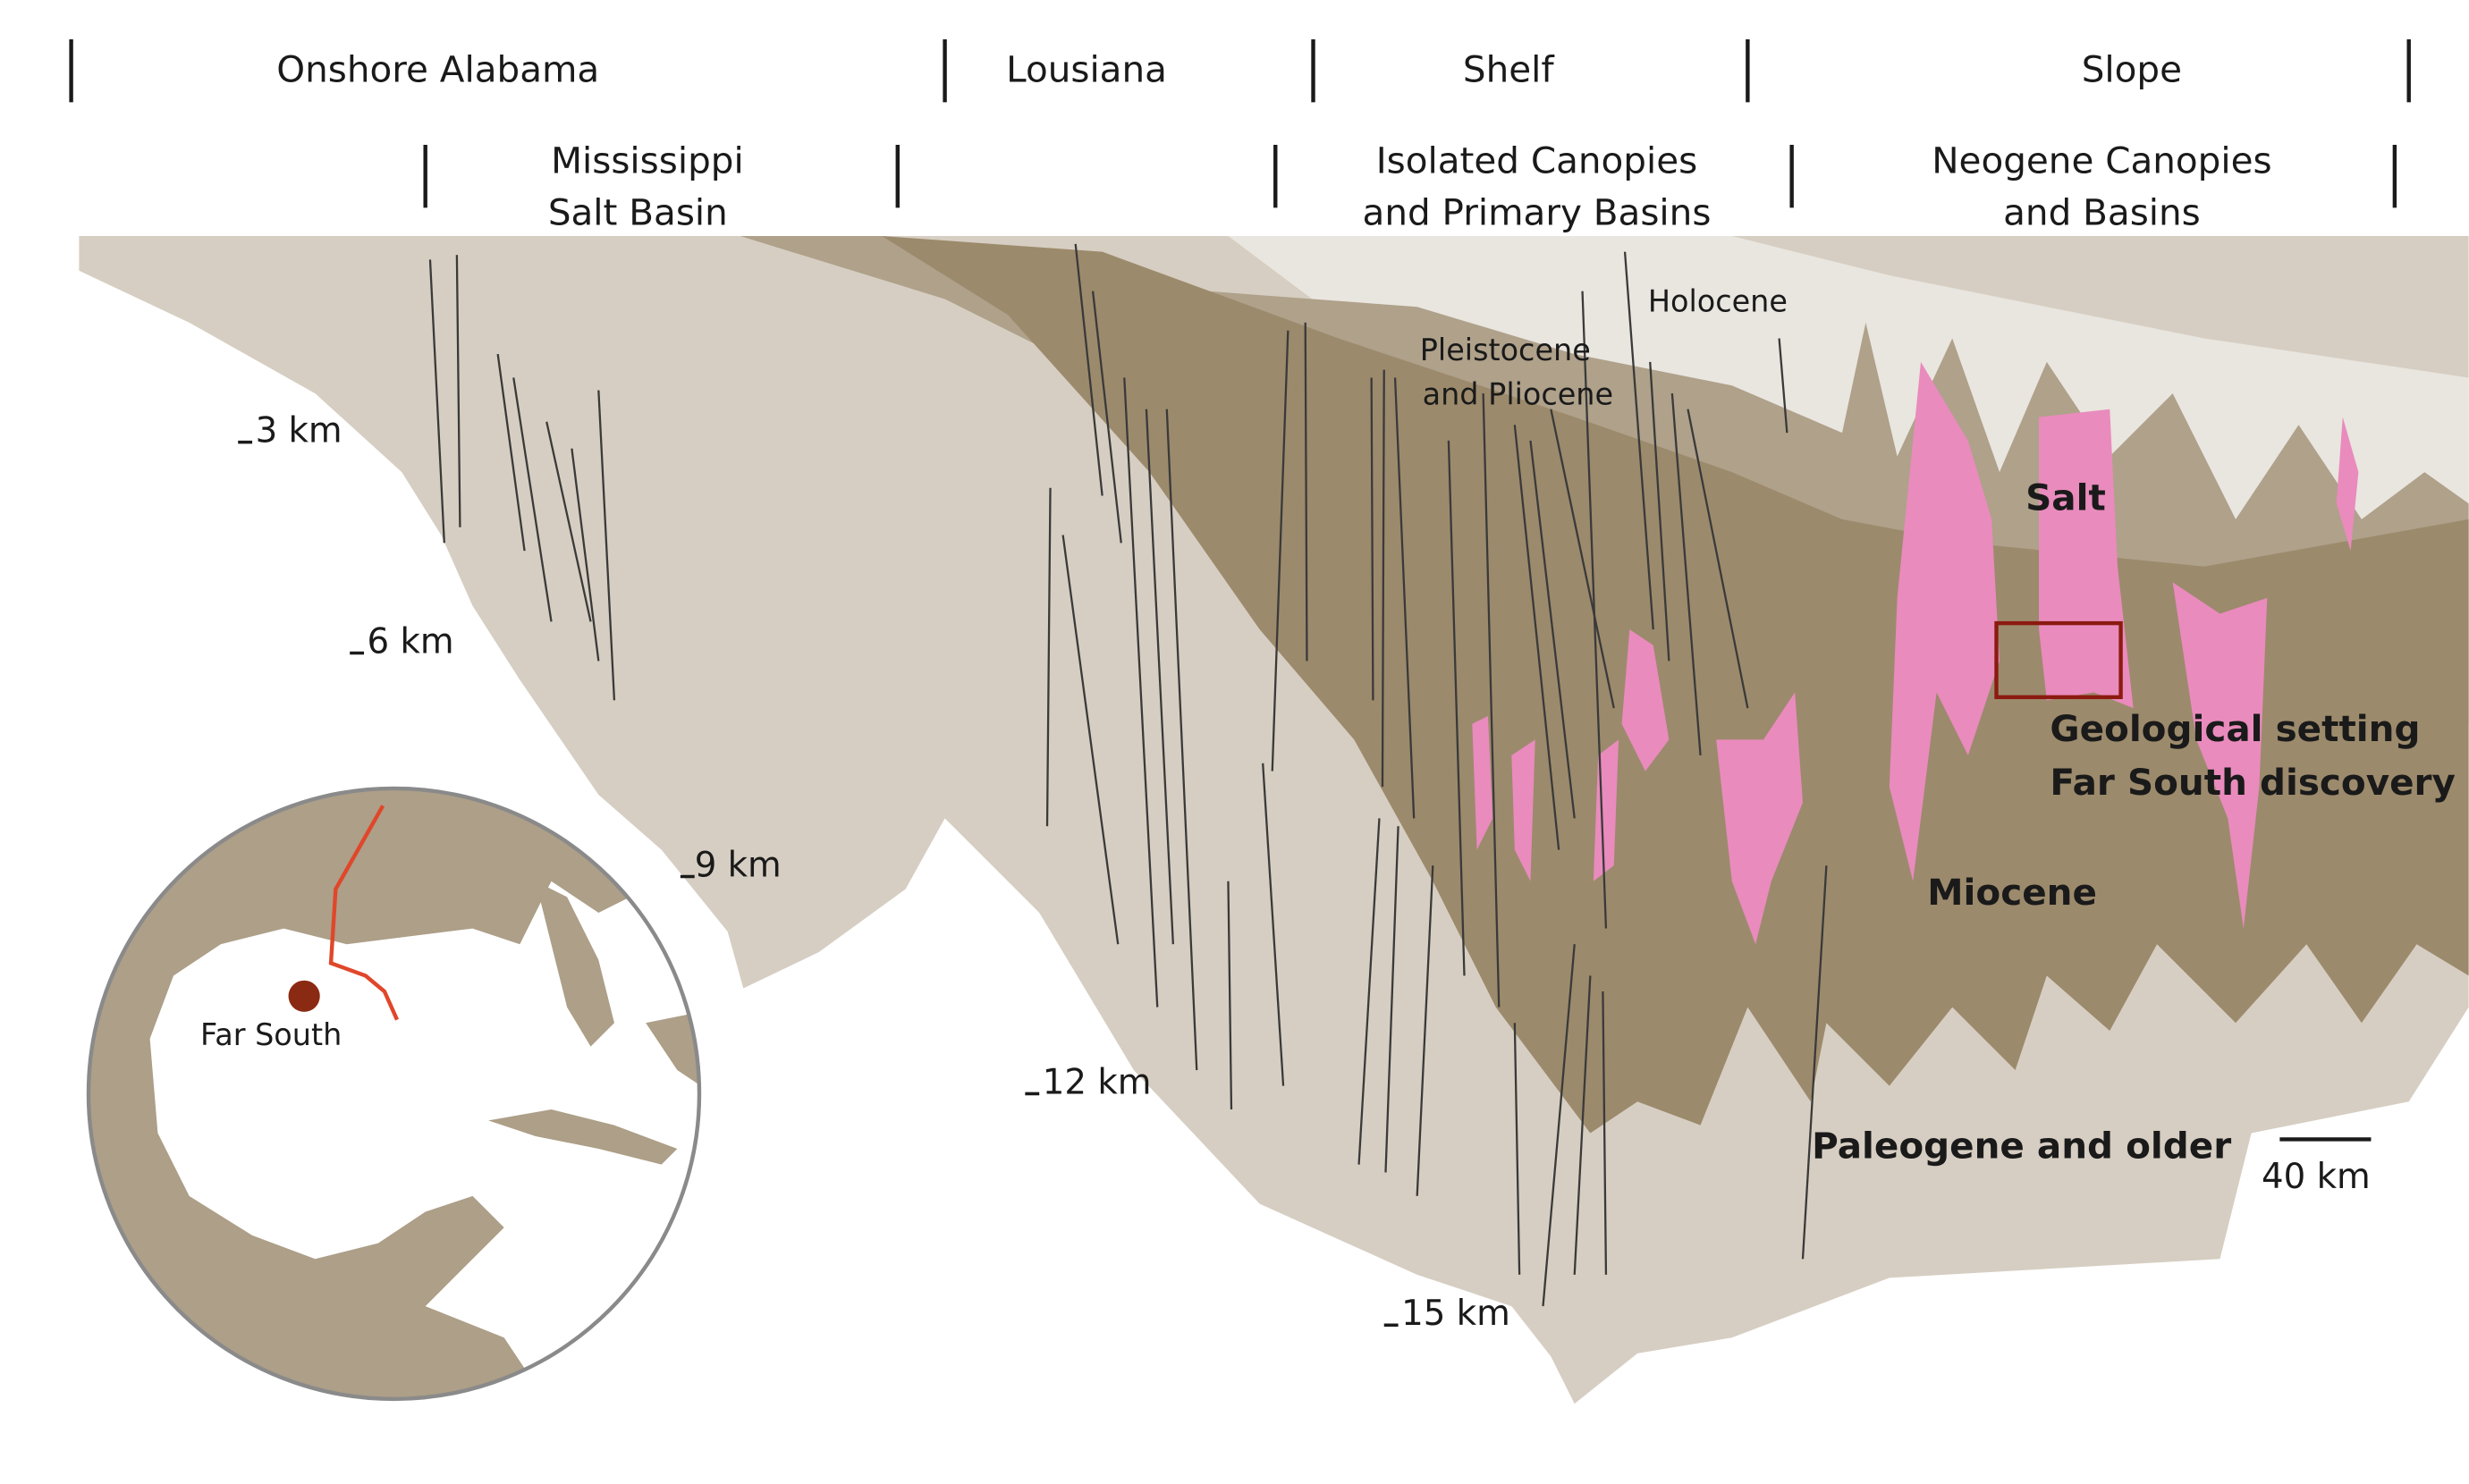  Describe the element at coordinates (738, 866) in the screenshot. I see `depth-label: 9 km` at that location.